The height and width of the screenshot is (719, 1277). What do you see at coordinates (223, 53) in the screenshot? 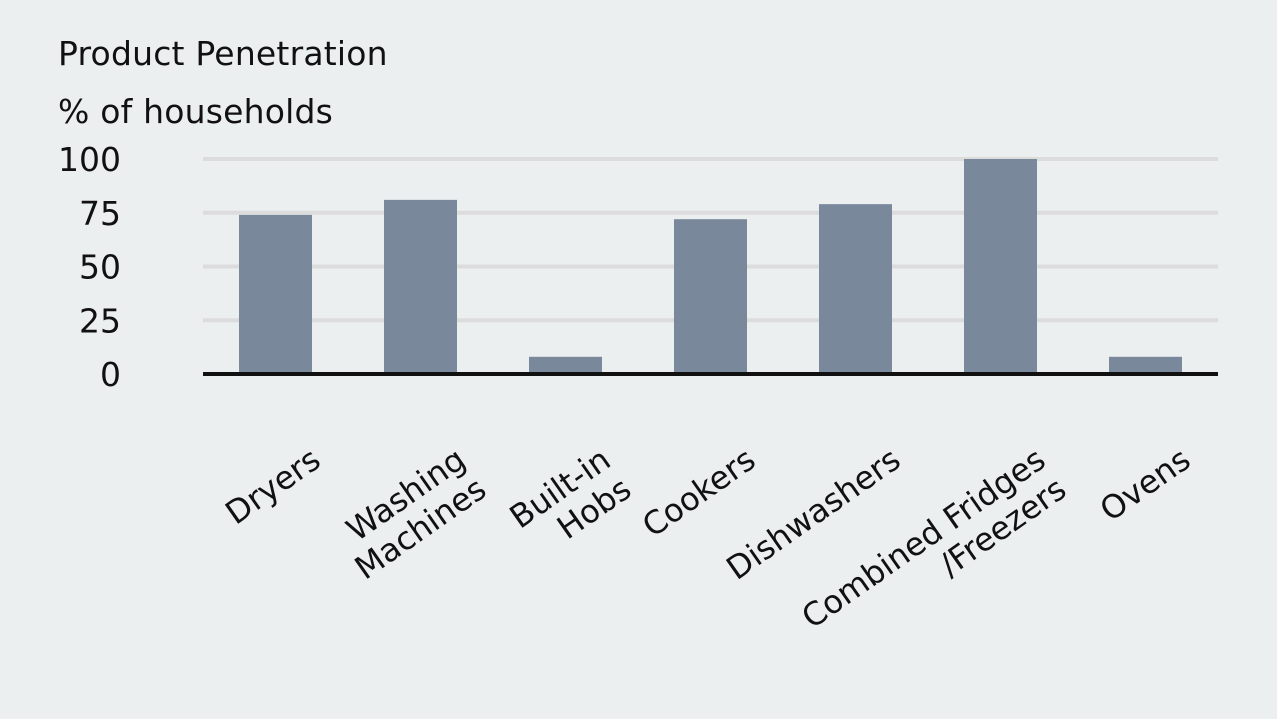
I see `chart-title: Product Penetration` at bounding box center [223, 53].